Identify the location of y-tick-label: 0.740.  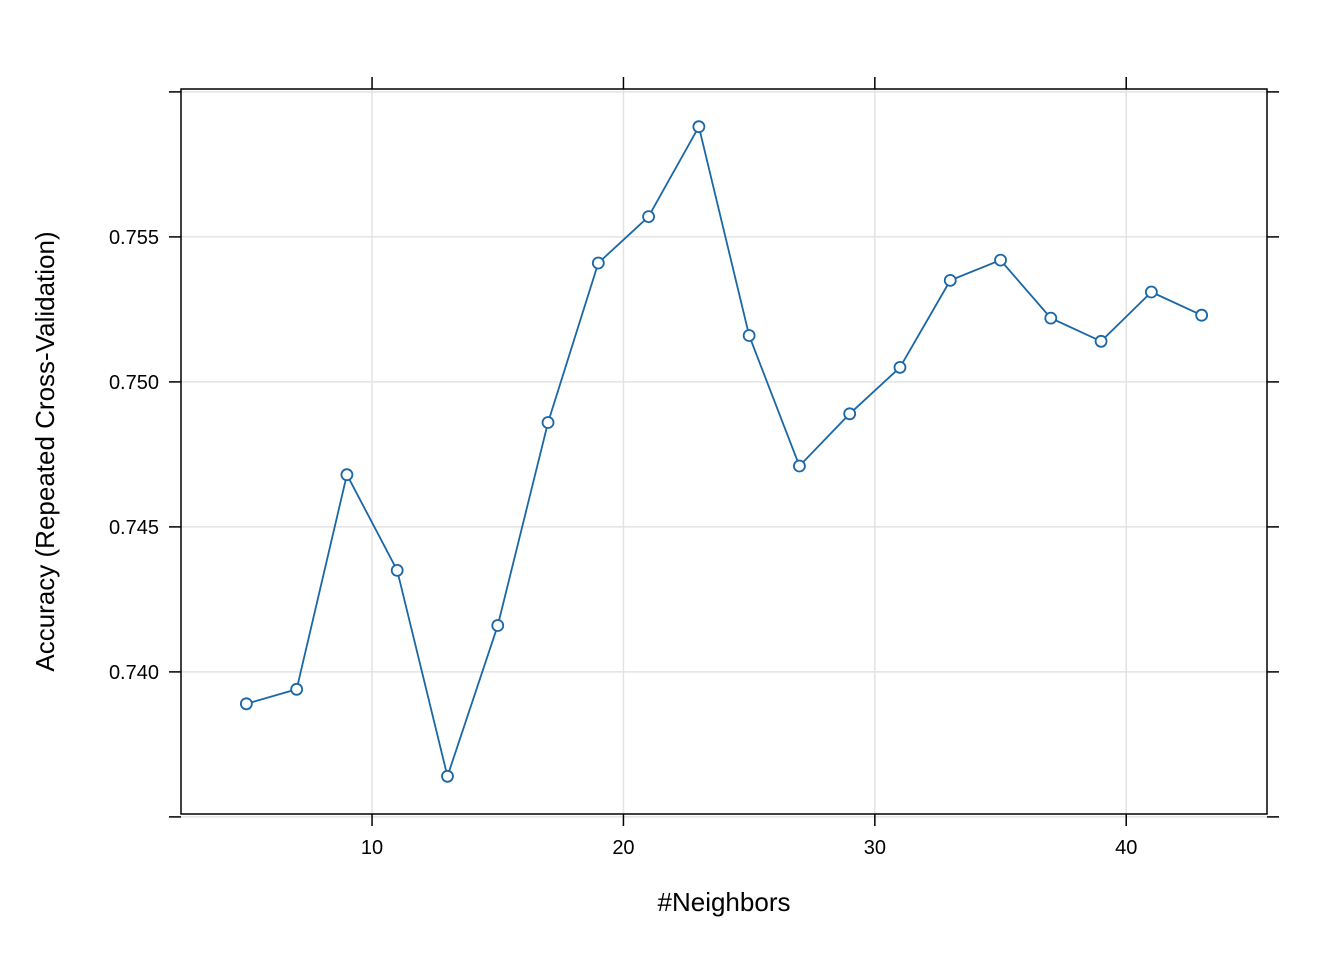
(134, 673).